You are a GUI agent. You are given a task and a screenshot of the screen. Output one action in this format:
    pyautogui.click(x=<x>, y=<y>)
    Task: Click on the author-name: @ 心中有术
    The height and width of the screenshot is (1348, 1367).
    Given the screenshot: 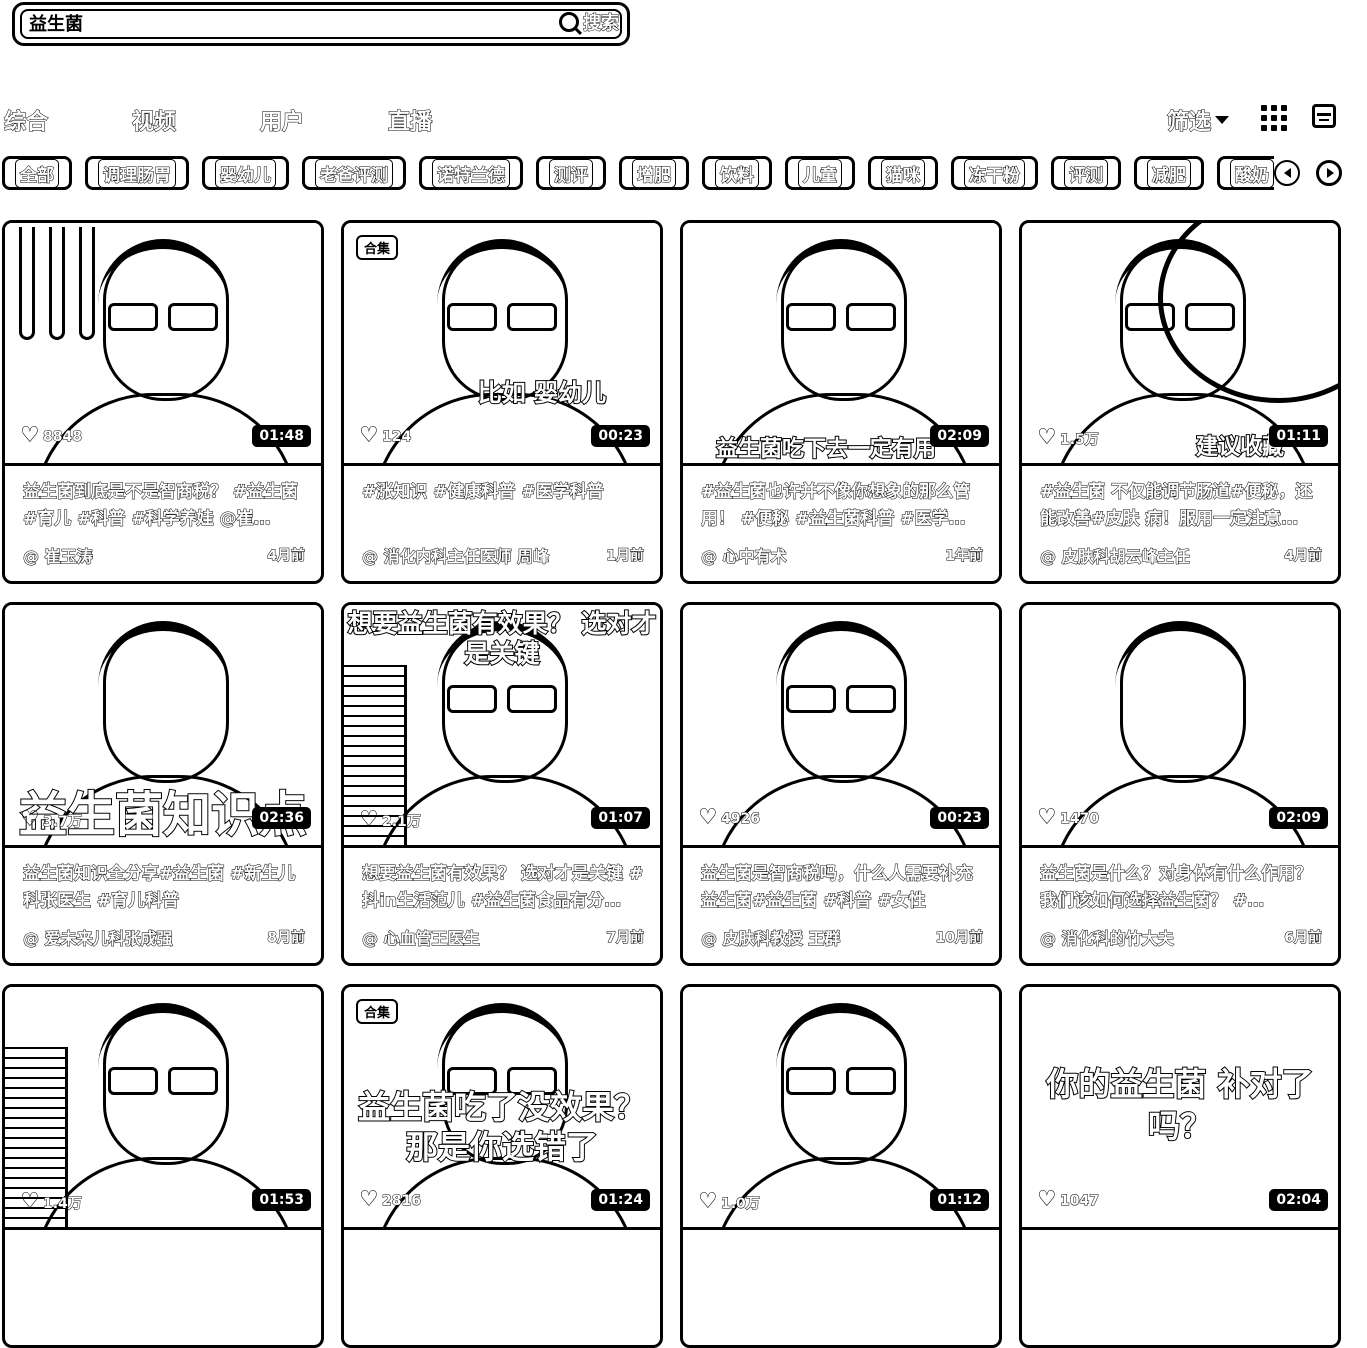 What is the action you would take?
    pyautogui.click(x=744, y=557)
    